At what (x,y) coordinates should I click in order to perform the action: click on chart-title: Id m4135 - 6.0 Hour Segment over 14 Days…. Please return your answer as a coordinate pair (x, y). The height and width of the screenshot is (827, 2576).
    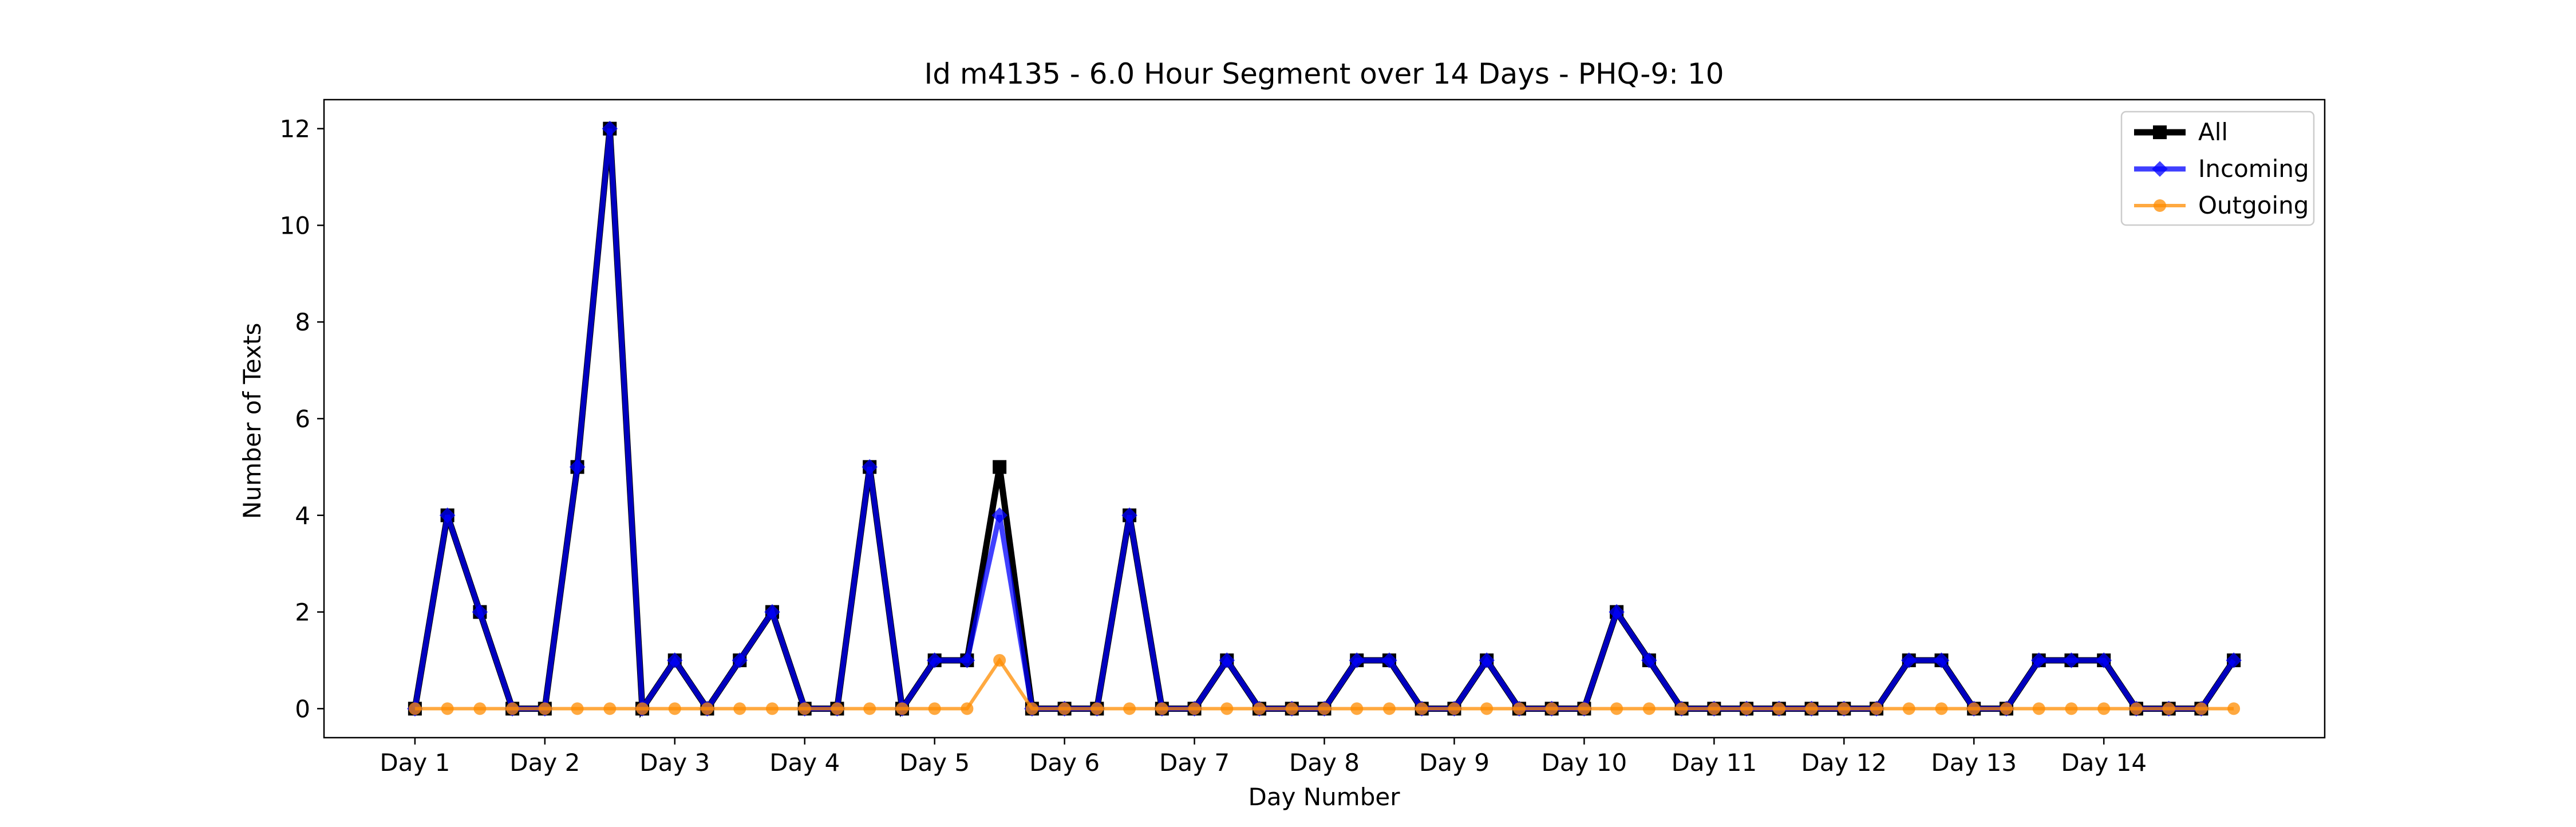
    Looking at the image, I should click on (1324, 73).